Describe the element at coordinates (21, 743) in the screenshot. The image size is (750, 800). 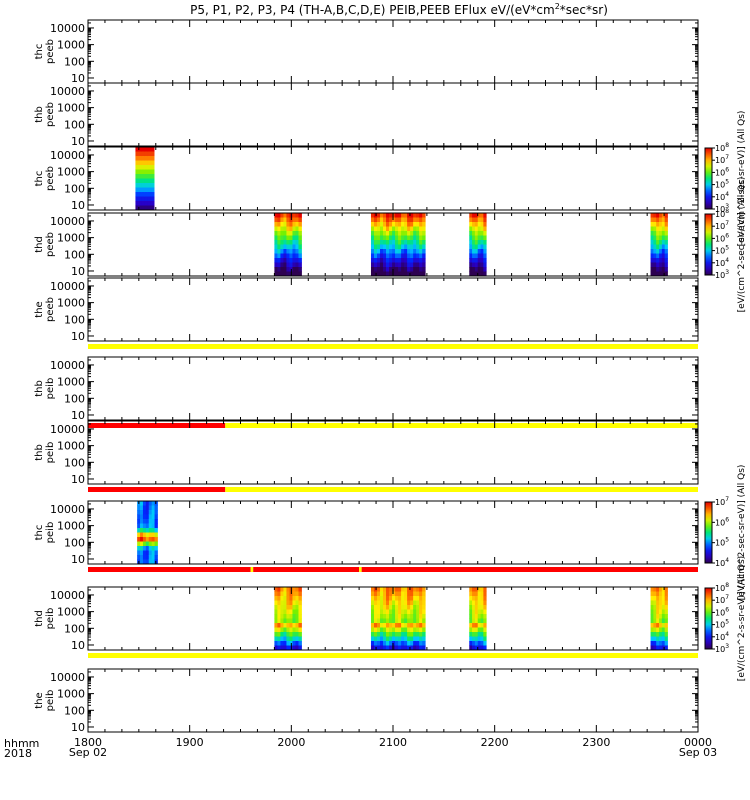
I see `x-axis-label-hhmm: hhmm` at that location.